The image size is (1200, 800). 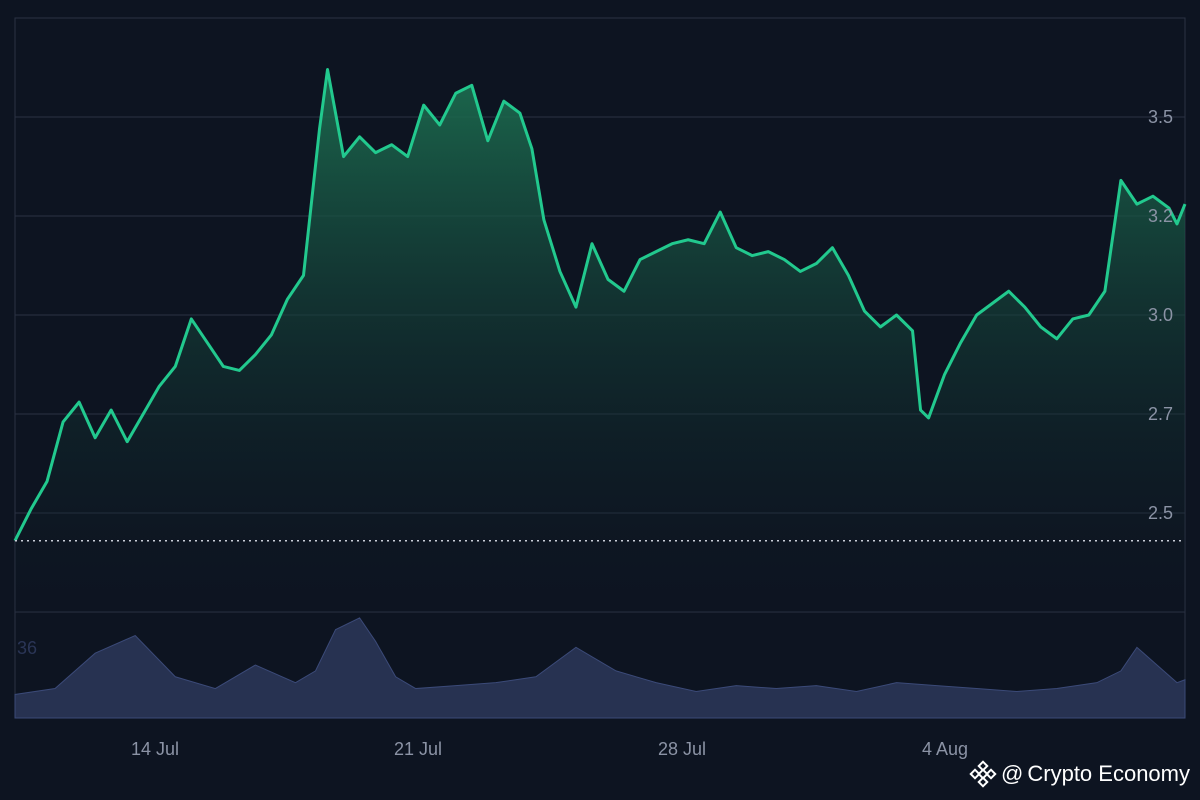 I want to click on x-axis: 14 Jul 21 Jul 28 Jul 4 Aug, so click(x=549, y=749).